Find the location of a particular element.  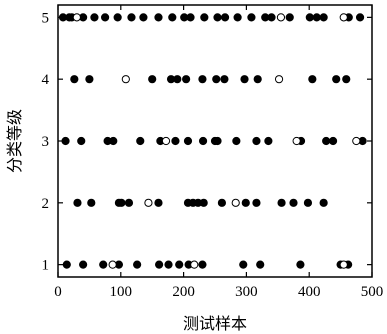

x-tick-label: 0 is located at coordinates (58, 292).